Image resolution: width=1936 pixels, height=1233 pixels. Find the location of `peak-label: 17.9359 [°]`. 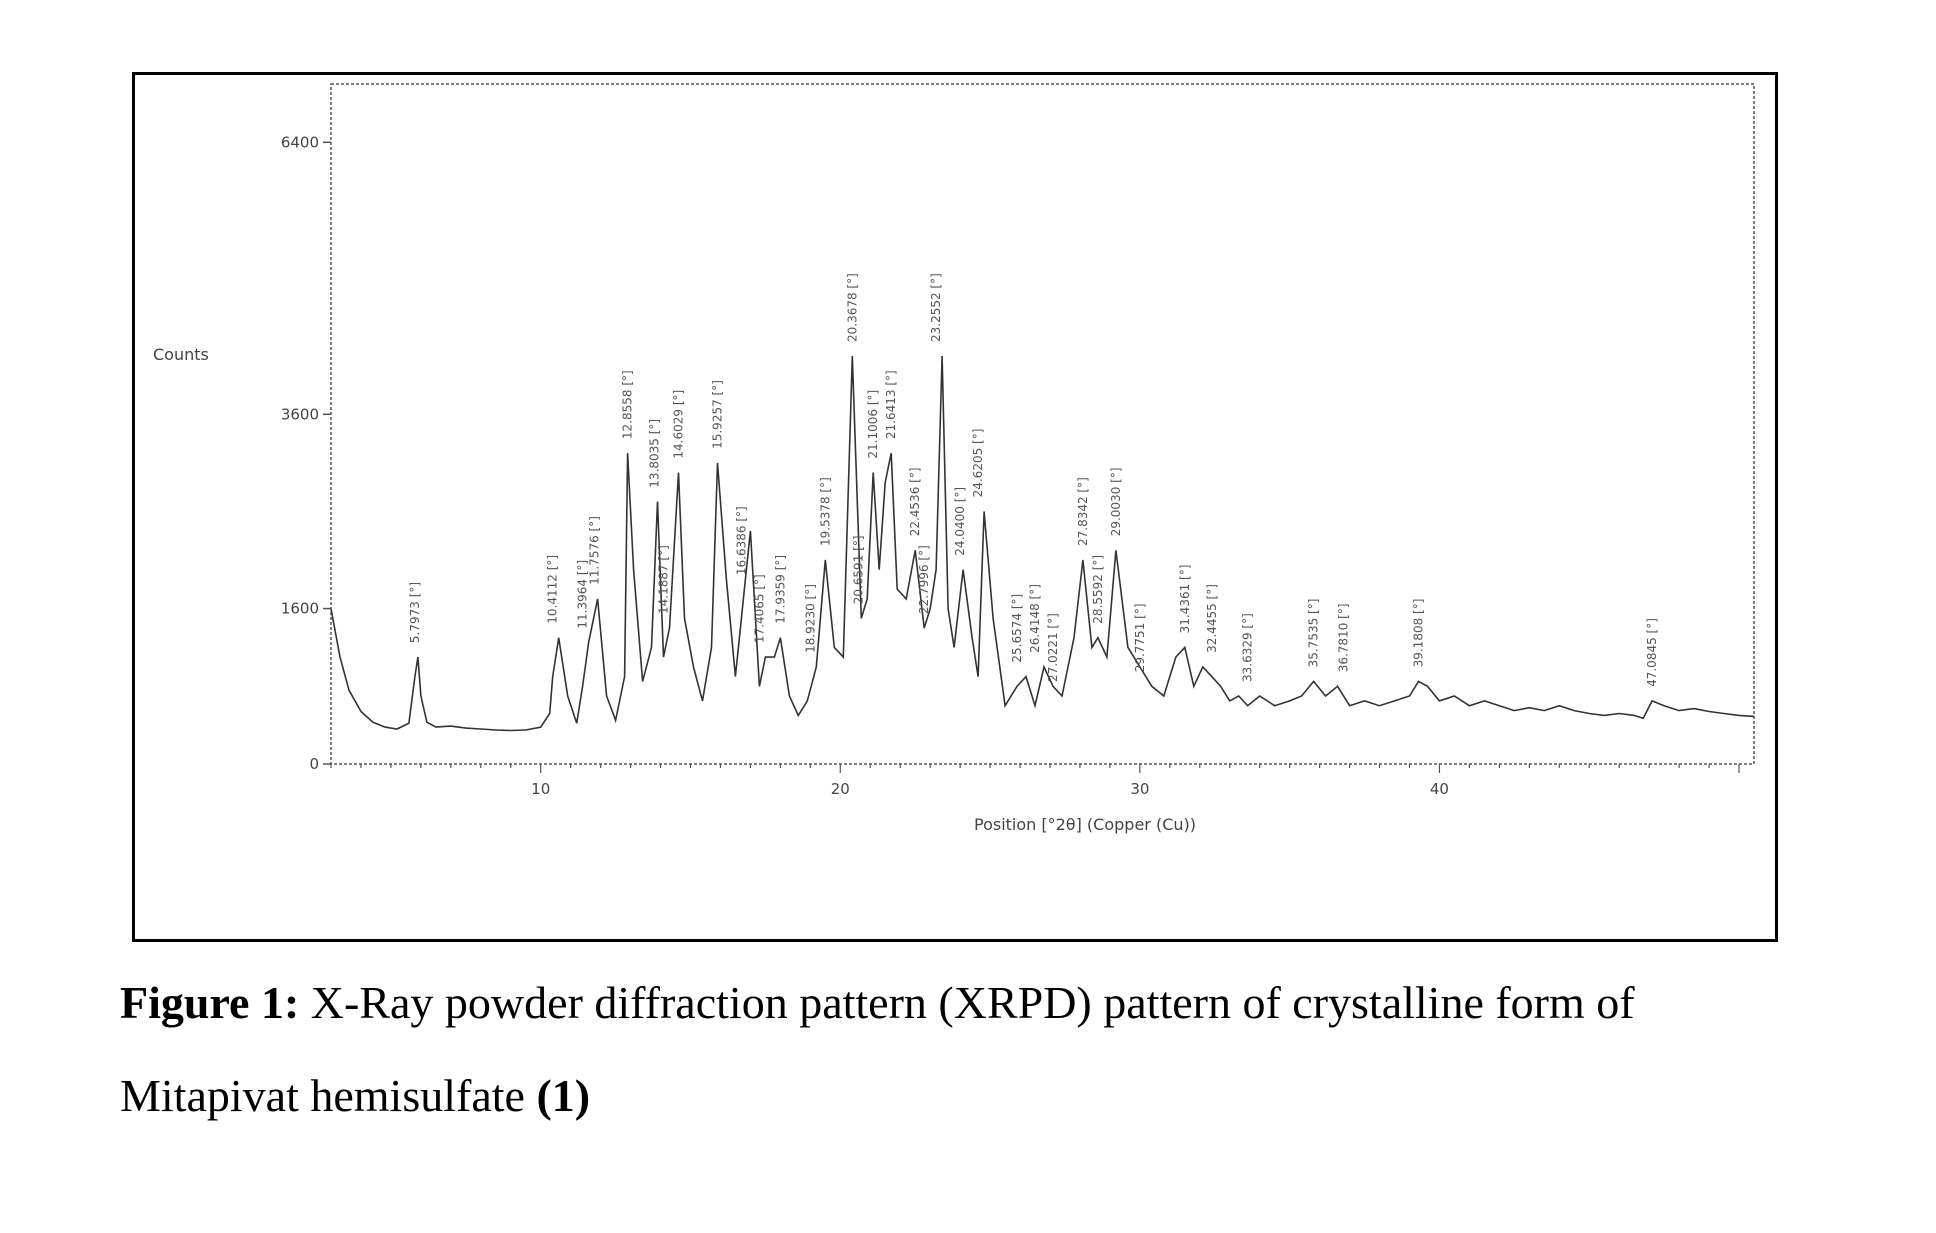

peak-label: 17.9359 [°] is located at coordinates (780, 589).